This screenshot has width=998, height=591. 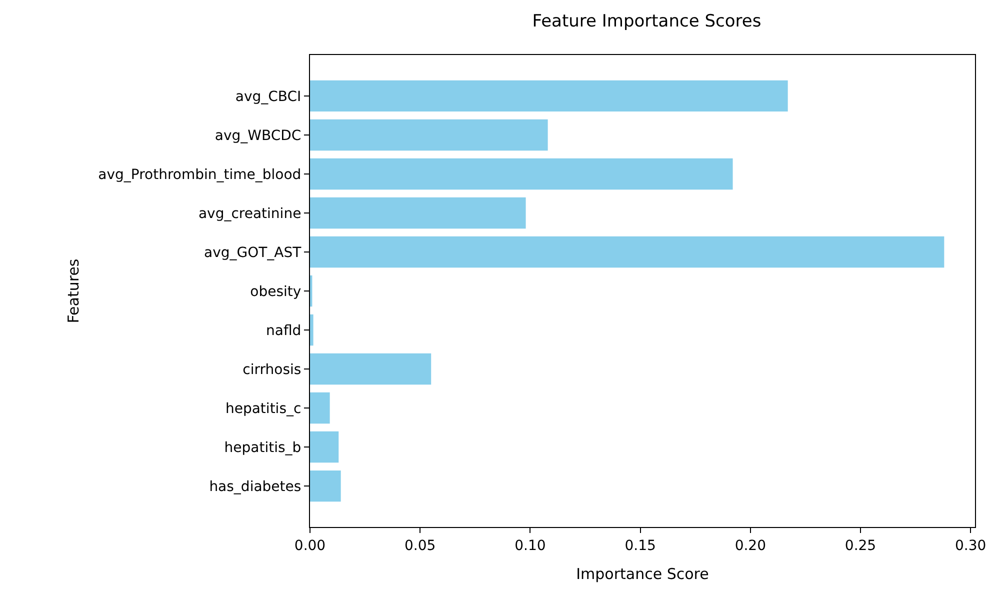 What do you see at coordinates (647, 22) in the screenshot?
I see `chart-title: Feature Importance Scores` at bounding box center [647, 22].